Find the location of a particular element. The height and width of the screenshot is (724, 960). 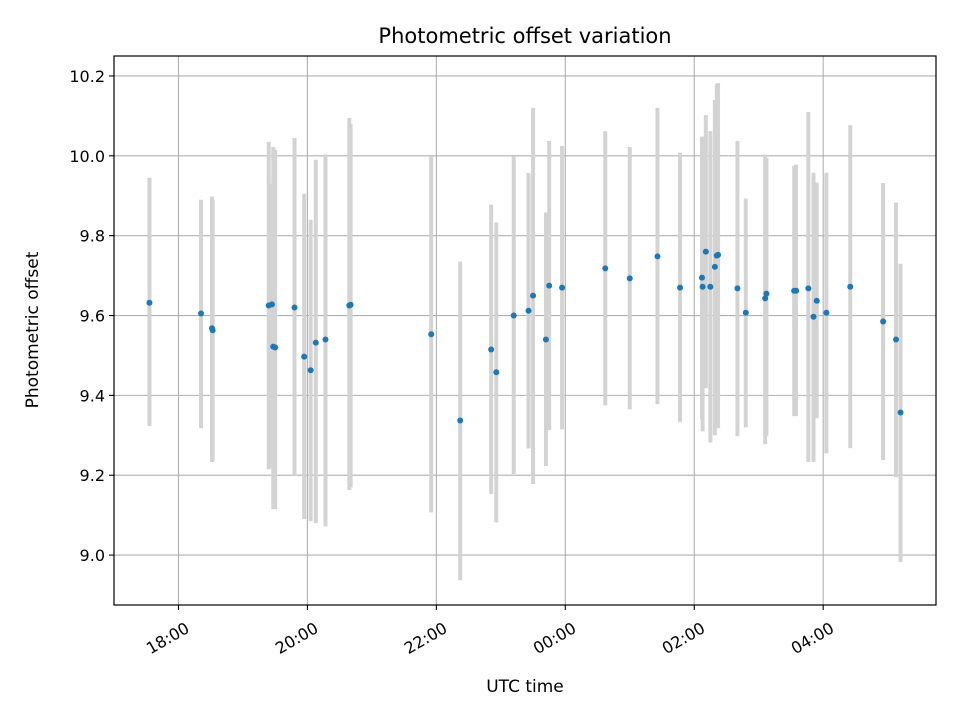

y-tick-label: 10.0 is located at coordinates (87, 156).